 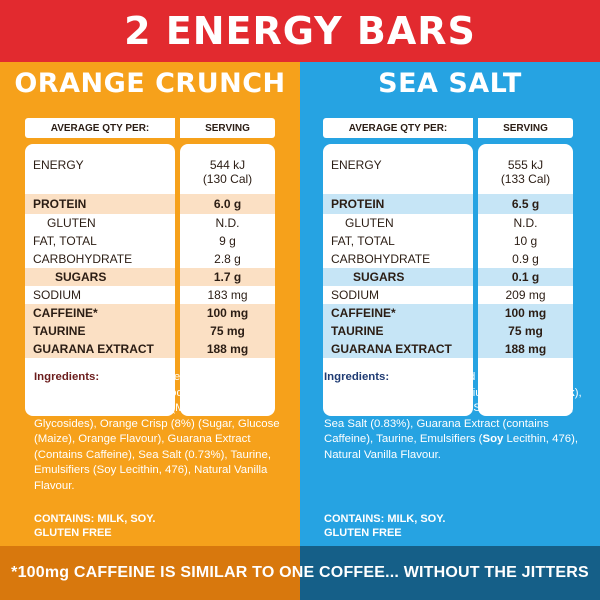 What do you see at coordinates (525, 277) in the screenshot?
I see `nutrient-value-sugars: 0.1 g` at bounding box center [525, 277].